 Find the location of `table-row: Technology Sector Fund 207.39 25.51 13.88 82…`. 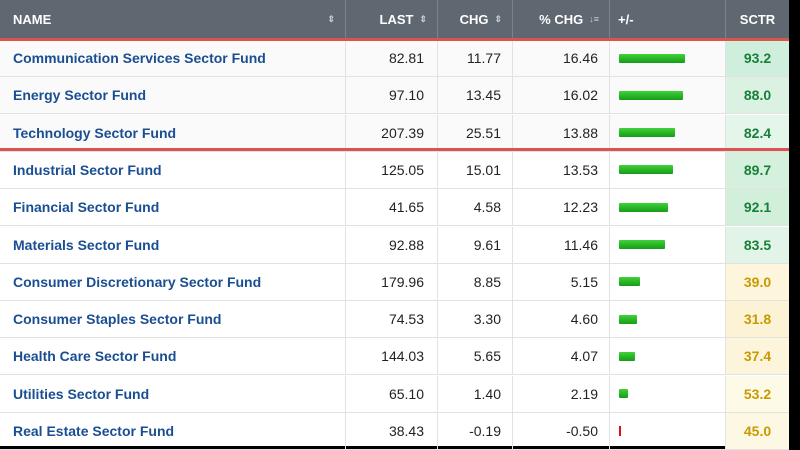

table-row: Technology Sector Fund 207.39 25.51 13.88 82… is located at coordinates (394, 133).